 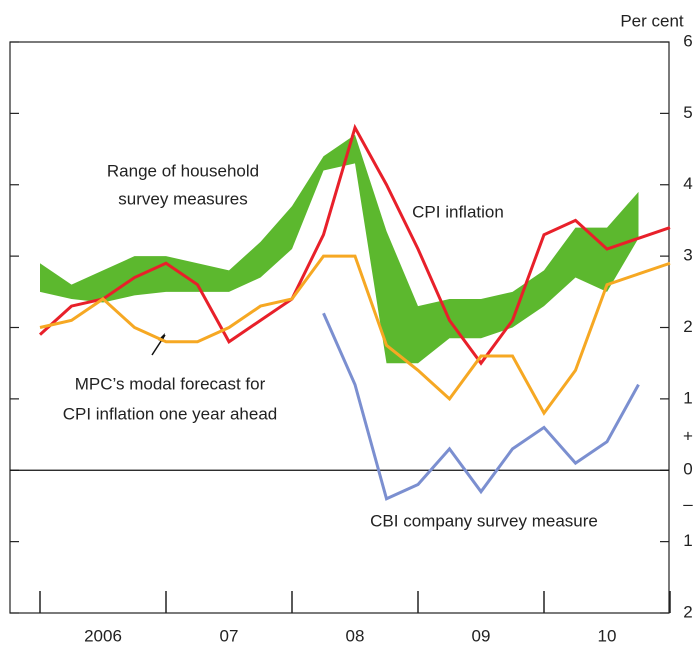 I want to click on x-tick-label: 07, so click(x=229, y=635).